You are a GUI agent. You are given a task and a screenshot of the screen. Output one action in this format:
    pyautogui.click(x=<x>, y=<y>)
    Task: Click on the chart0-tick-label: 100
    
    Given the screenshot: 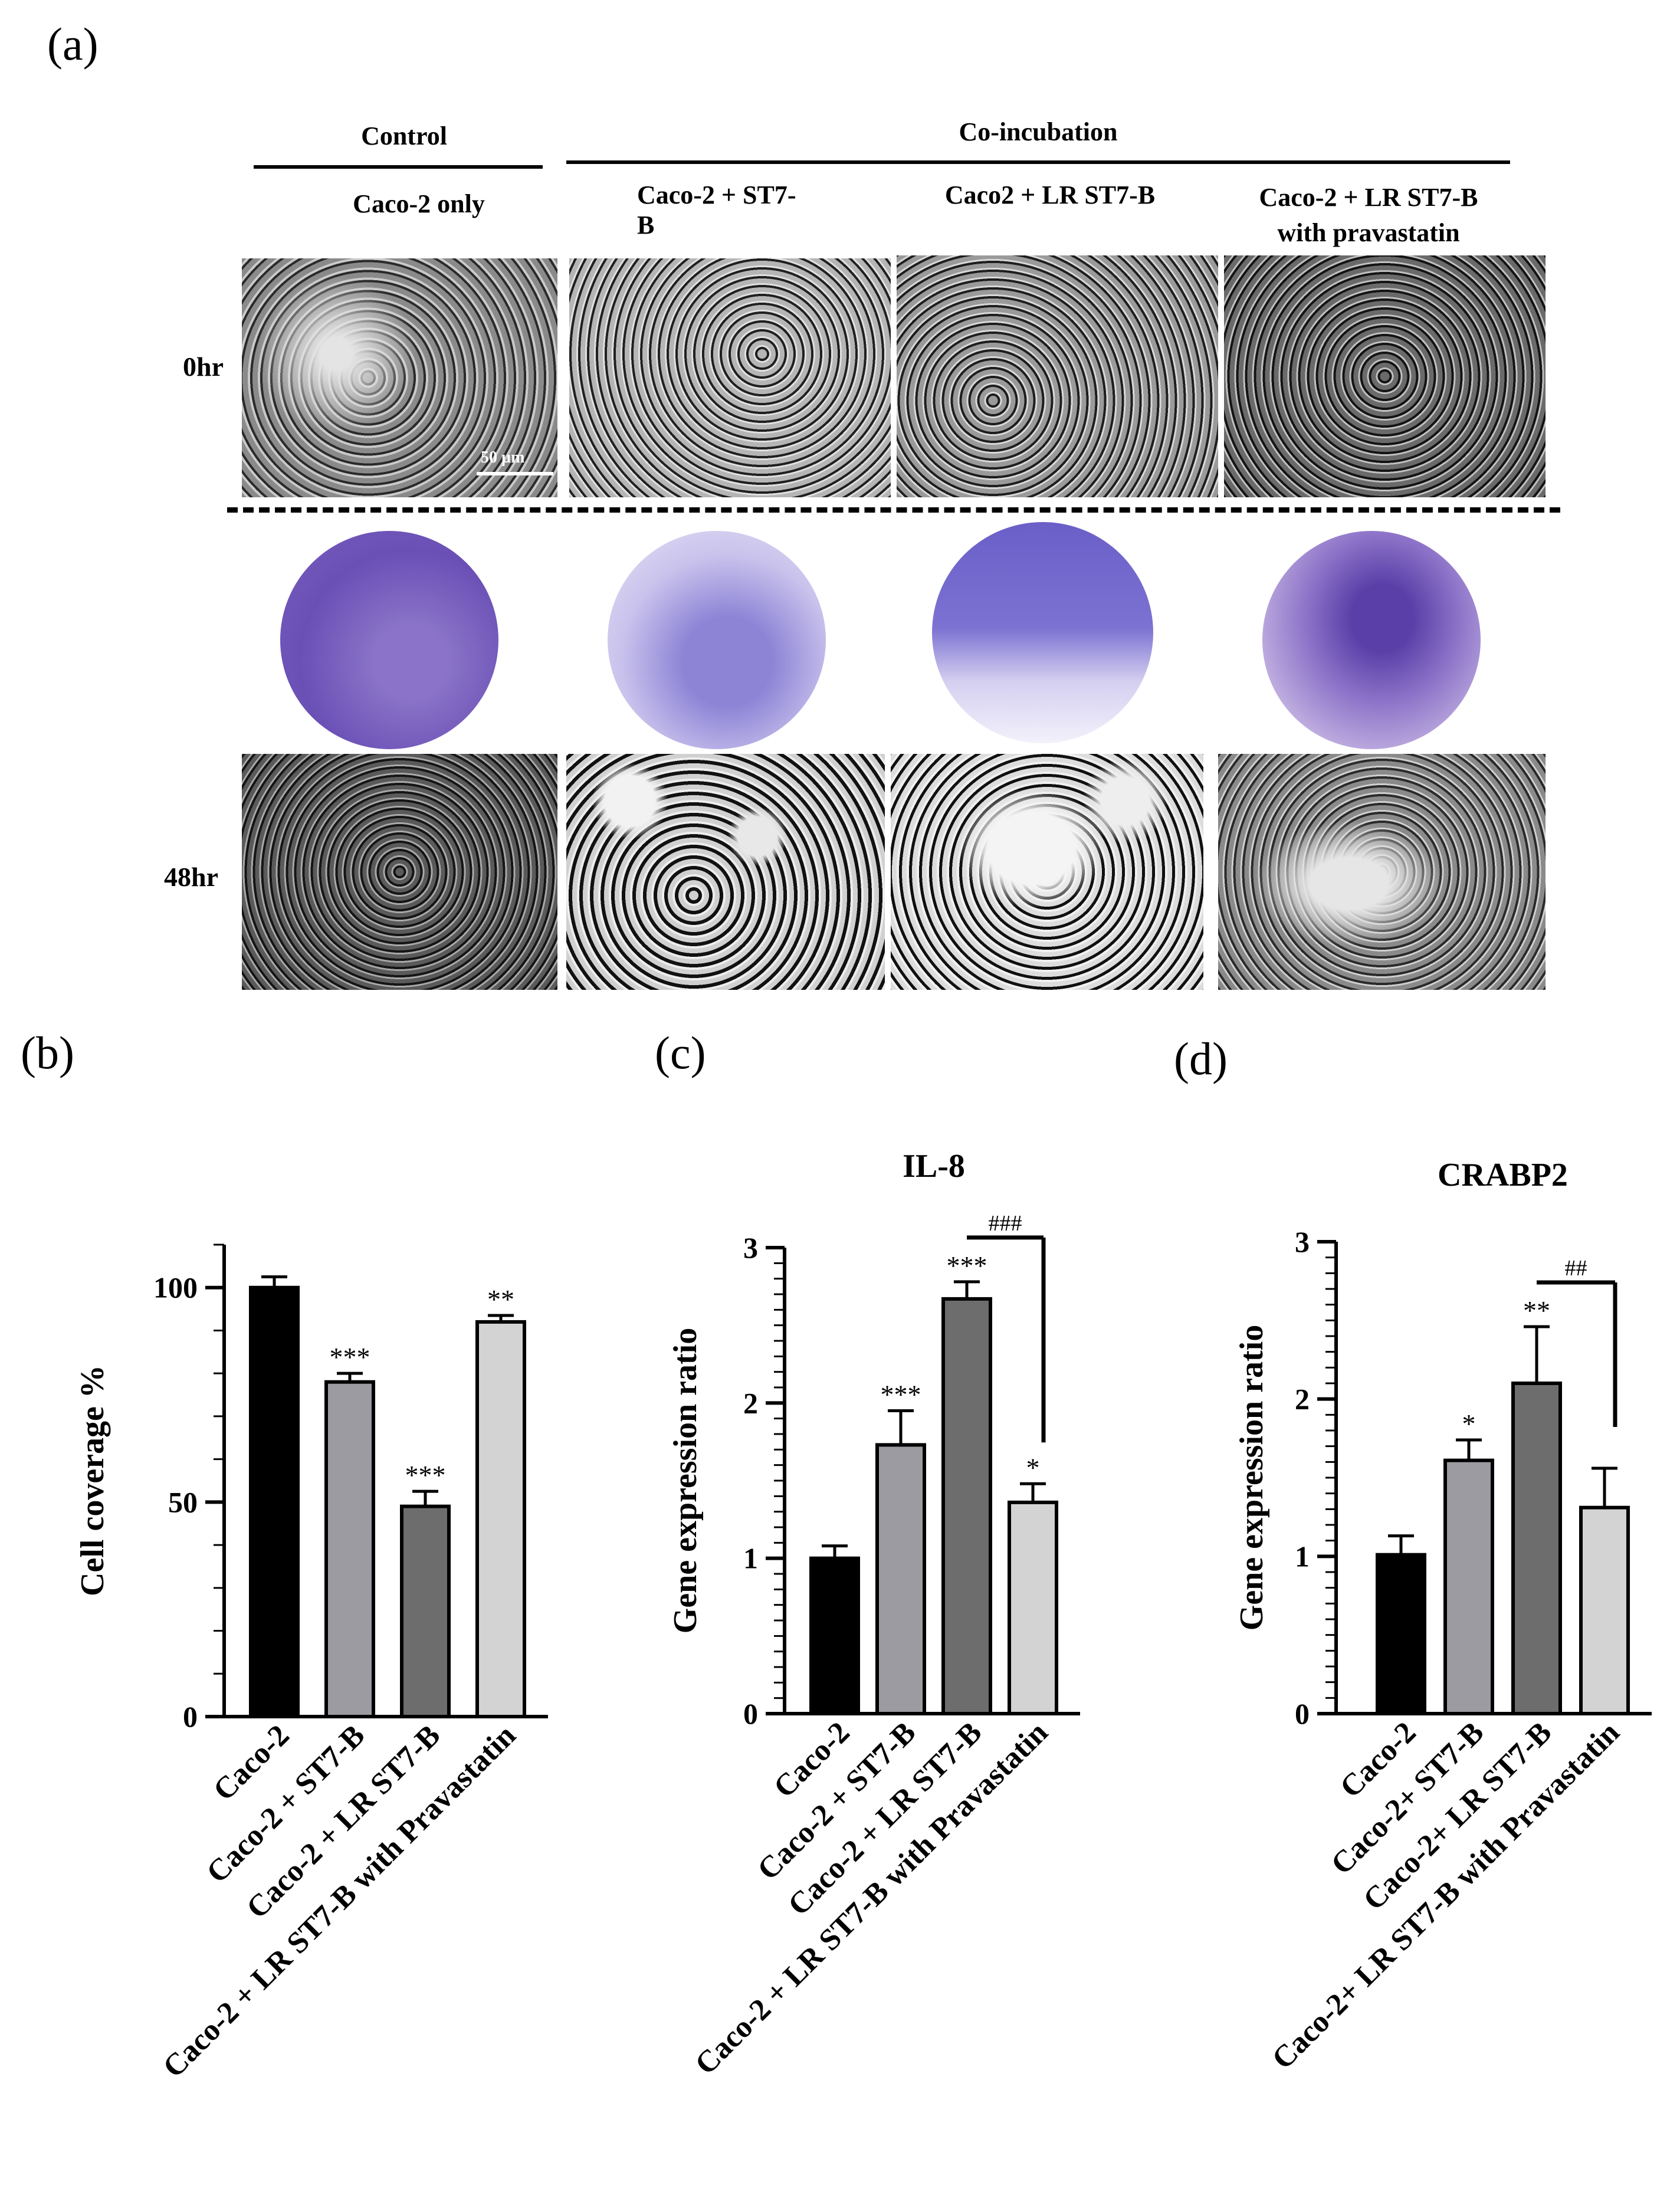 What is the action you would take?
    pyautogui.click(x=175, y=1287)
    